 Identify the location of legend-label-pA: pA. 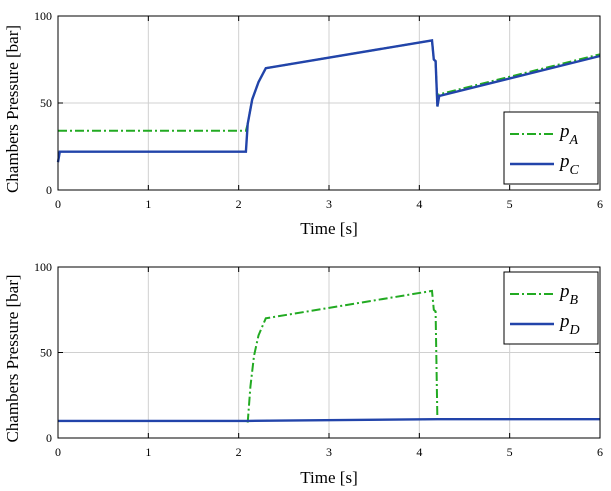
(568, 134).